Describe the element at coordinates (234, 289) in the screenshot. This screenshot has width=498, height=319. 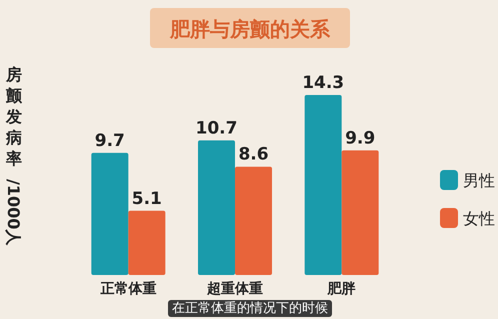
I see `x-tick-label: 超重体重` at that location.